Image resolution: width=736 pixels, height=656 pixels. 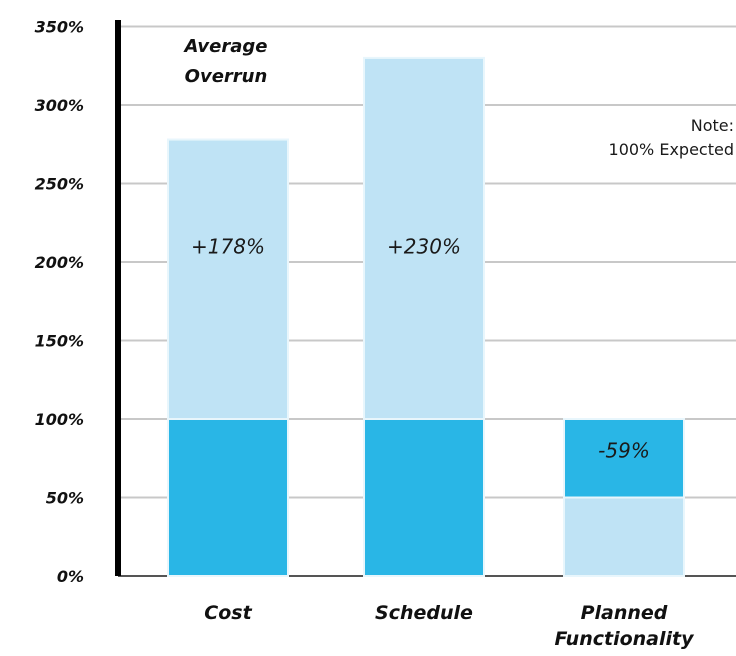 I want to click on y-tick-label: 250%, so click(x=59, y=184).